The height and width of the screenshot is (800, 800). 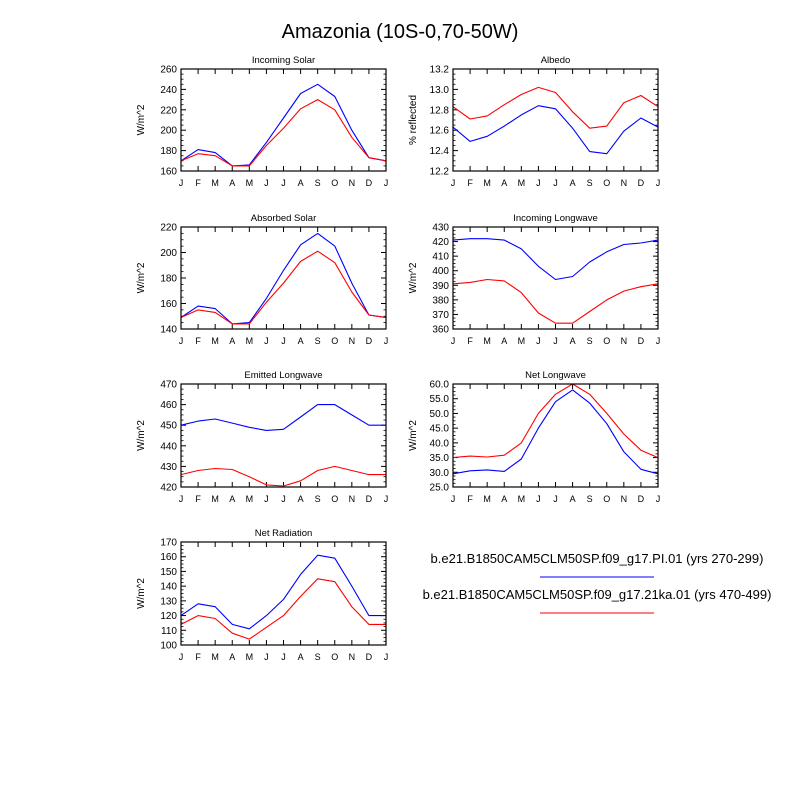 I want to click on albedo-xtick-label: A, so click(x=573, y=183).